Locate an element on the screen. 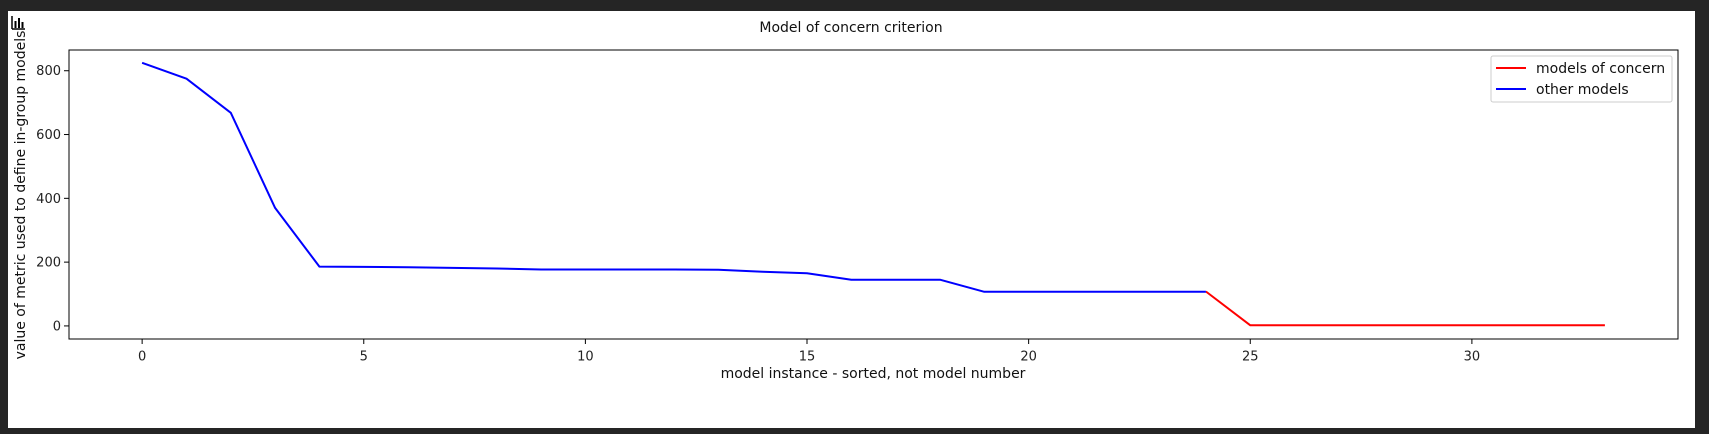 The image size is (1709, 434). bar-chart-icon is located at coordinates (18, 22).